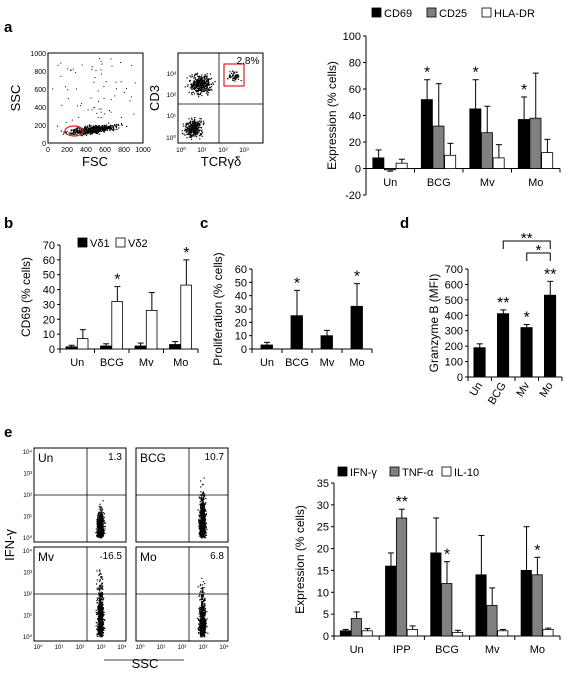 This screenshot has width=567, height=678. Describe the element at coordinates (454, 301) in the screenshot. I see `y-tick-label: 500` at that location.